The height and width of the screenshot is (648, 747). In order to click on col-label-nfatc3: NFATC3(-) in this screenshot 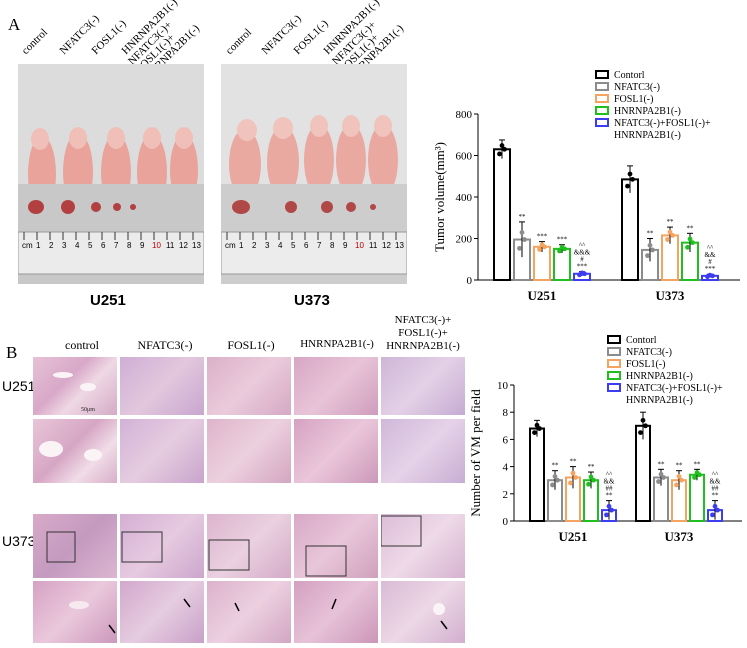, I will do `click(165, 345)`.